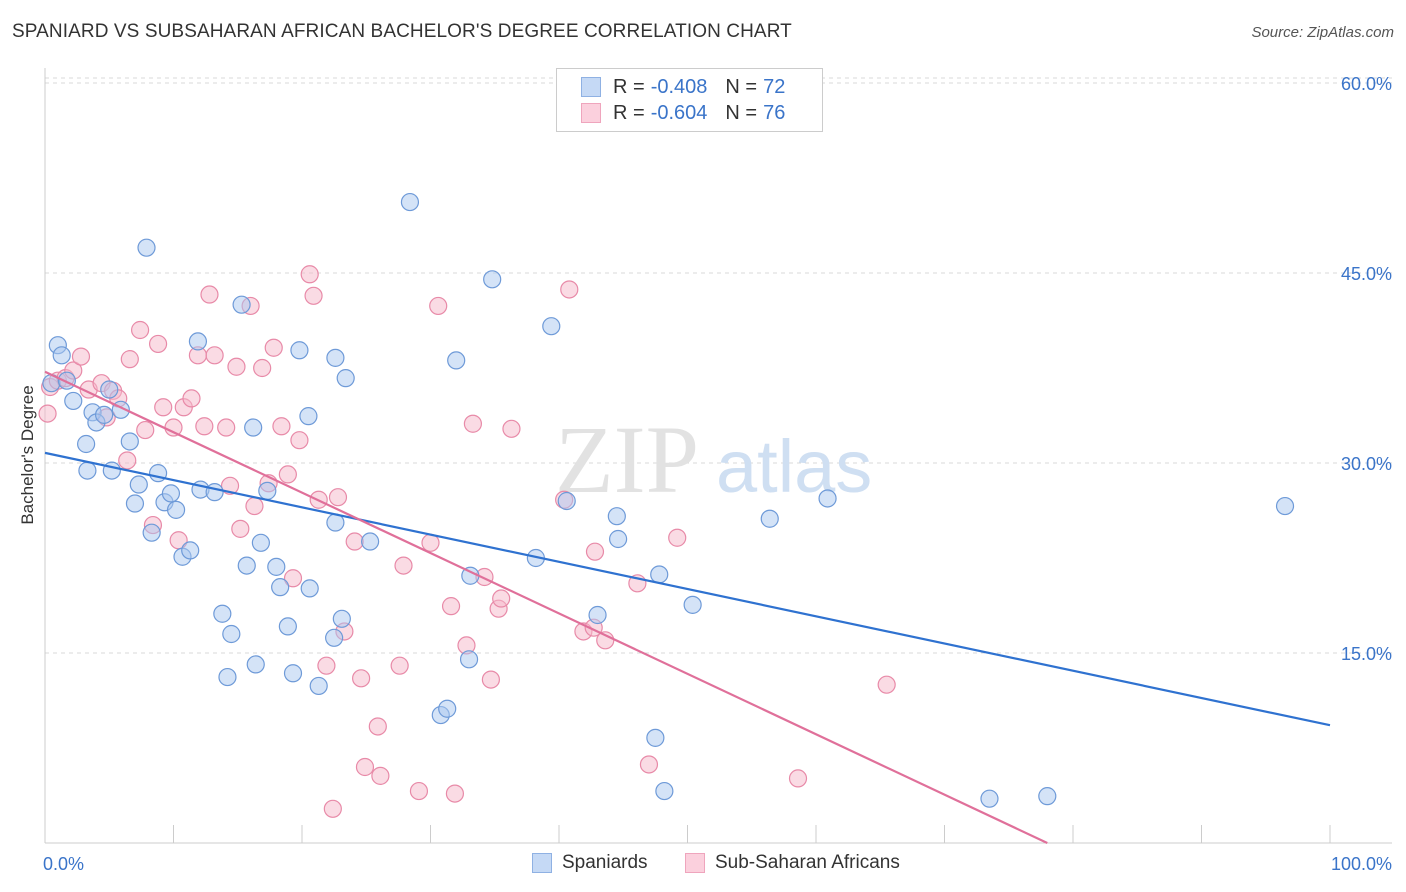 The image size is (1406, 892). What do you see at coordinates (1366, 84) in the screenshot?
I see `y-tick-label: 60.0%` at bounding box center [1366, 84].